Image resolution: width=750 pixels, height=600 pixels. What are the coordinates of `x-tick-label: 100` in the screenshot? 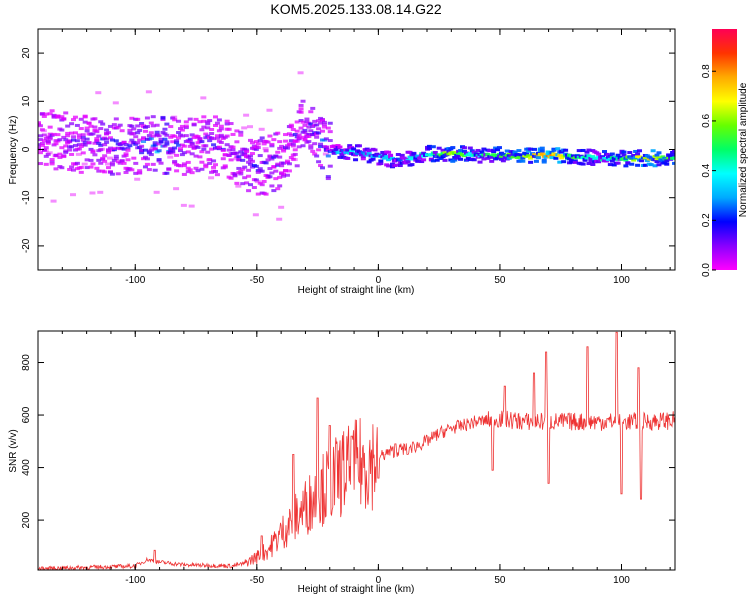 It's located at (621, 580).